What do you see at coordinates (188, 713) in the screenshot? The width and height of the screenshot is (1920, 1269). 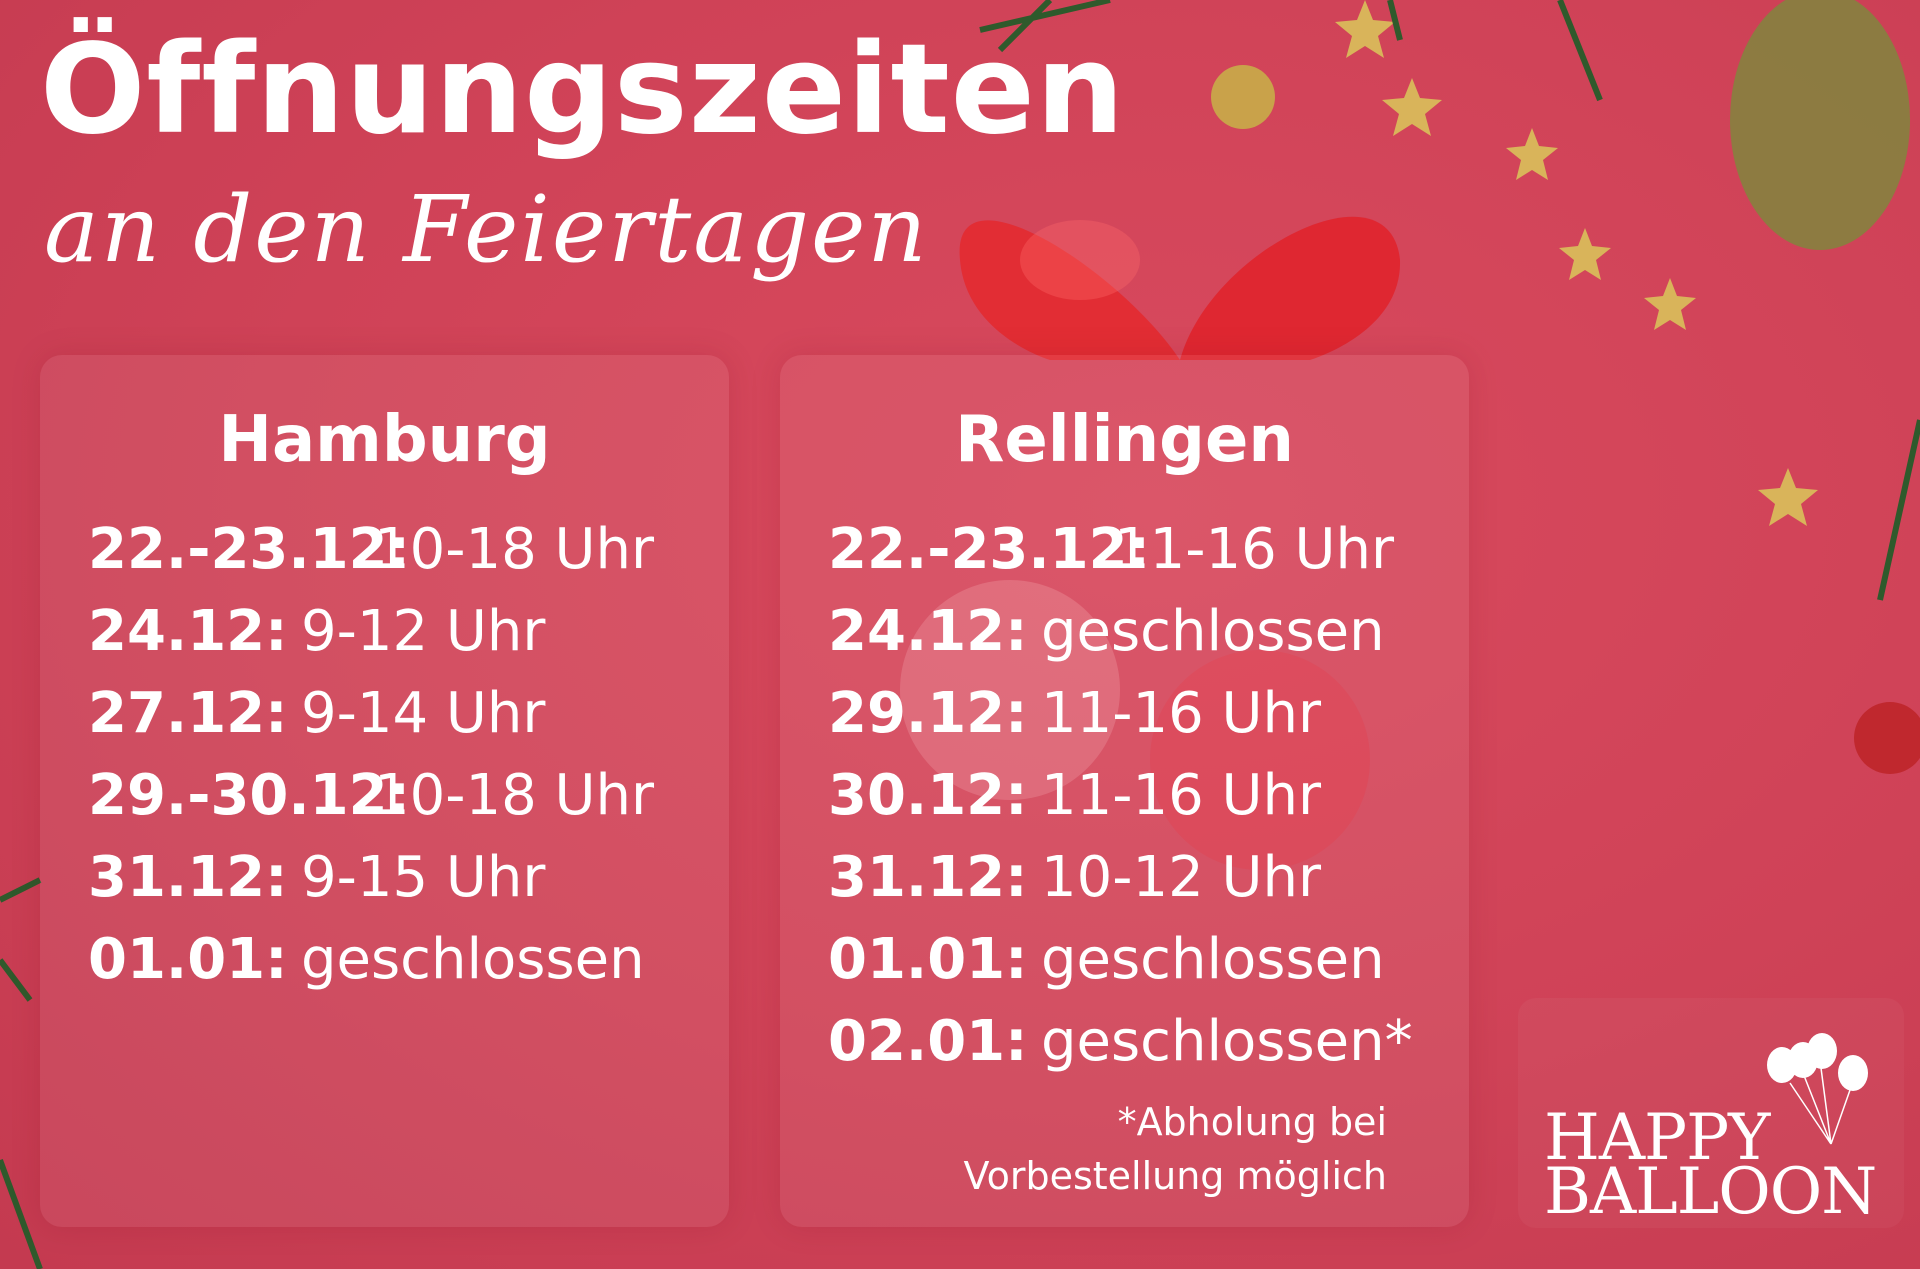 I see `date: 27.12:` at bounding box center [188, 713].